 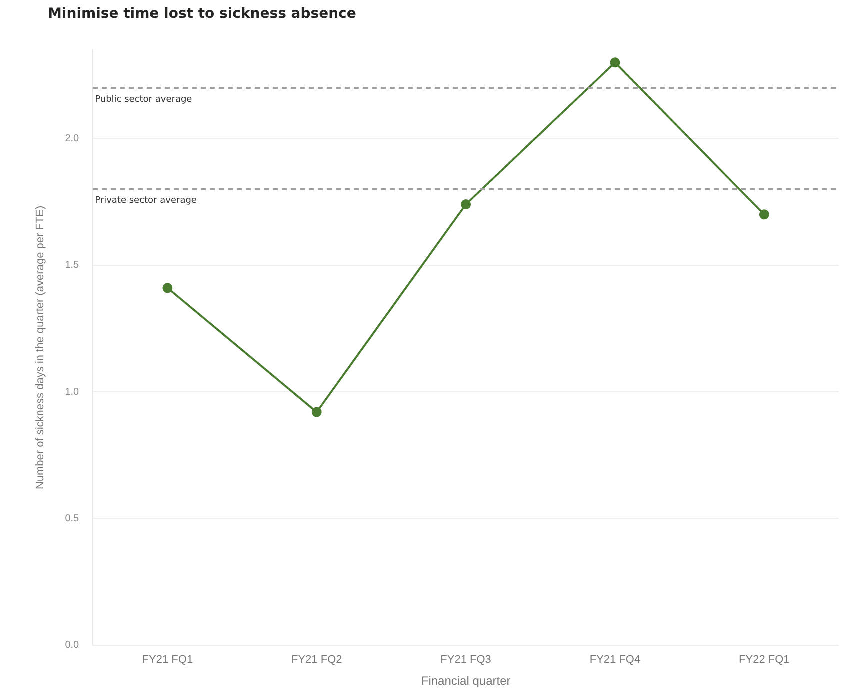 I want to click on y-tick-label: 1.5, so click(x=72, y=266).